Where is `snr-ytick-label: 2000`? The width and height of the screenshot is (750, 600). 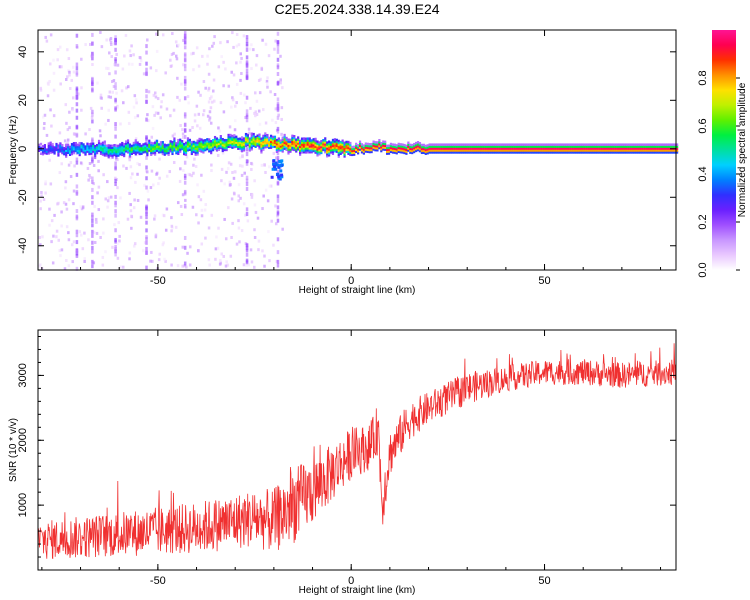
snr-ytick-label: 2000 is located at coordinates (23, 440).